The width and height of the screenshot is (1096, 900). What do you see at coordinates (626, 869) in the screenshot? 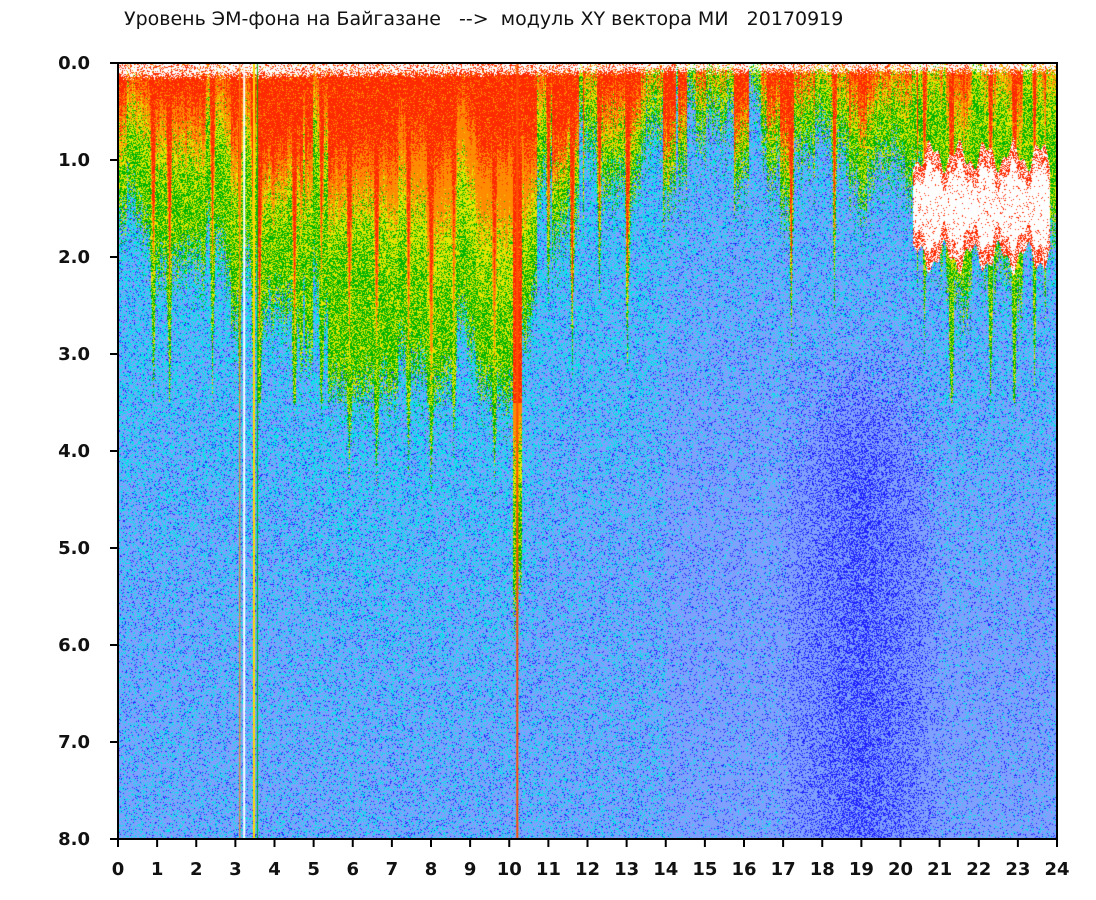
I see `x-tick-label: 13` at bounding box center [626, 869].